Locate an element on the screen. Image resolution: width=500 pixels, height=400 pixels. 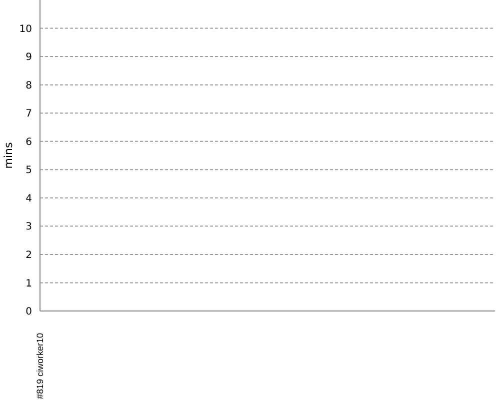
y-tick-label: 1 is located at coordinates (29, 284).